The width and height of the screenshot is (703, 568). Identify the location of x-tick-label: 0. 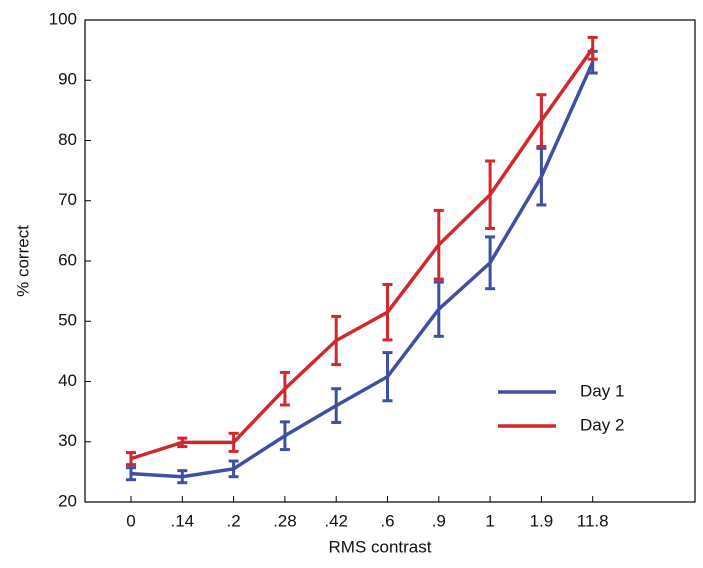
(130, 520).